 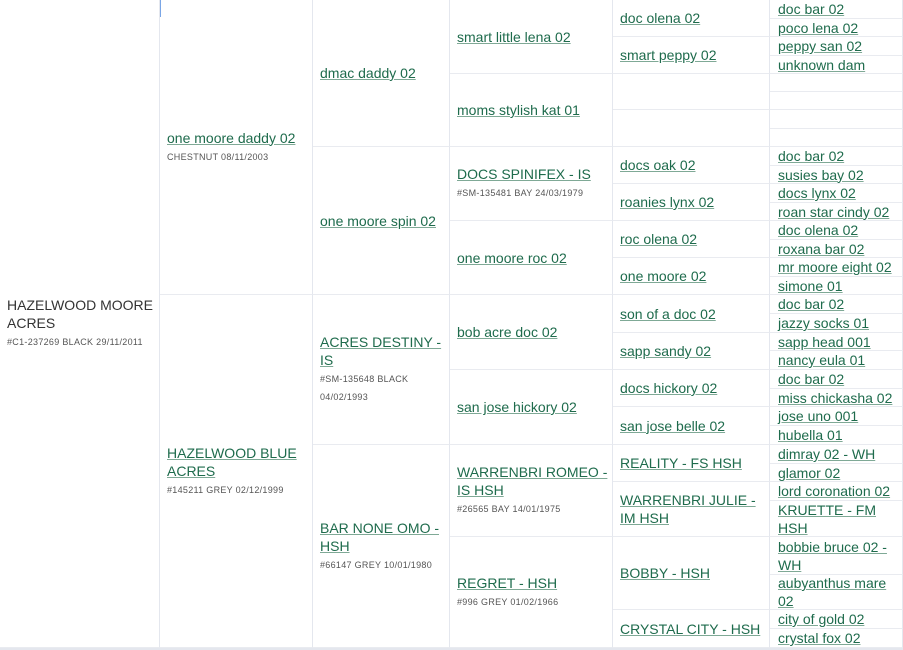 I want to click on horse-link: CRYSTAL CITY - HSH, so click(x=690, y=628).